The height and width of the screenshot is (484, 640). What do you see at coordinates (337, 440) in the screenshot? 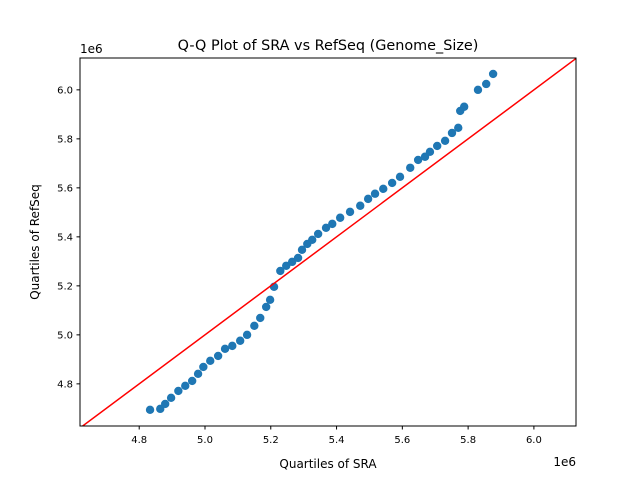
I see `x-tick-label: 5.4` at bounding box center [337, 440].